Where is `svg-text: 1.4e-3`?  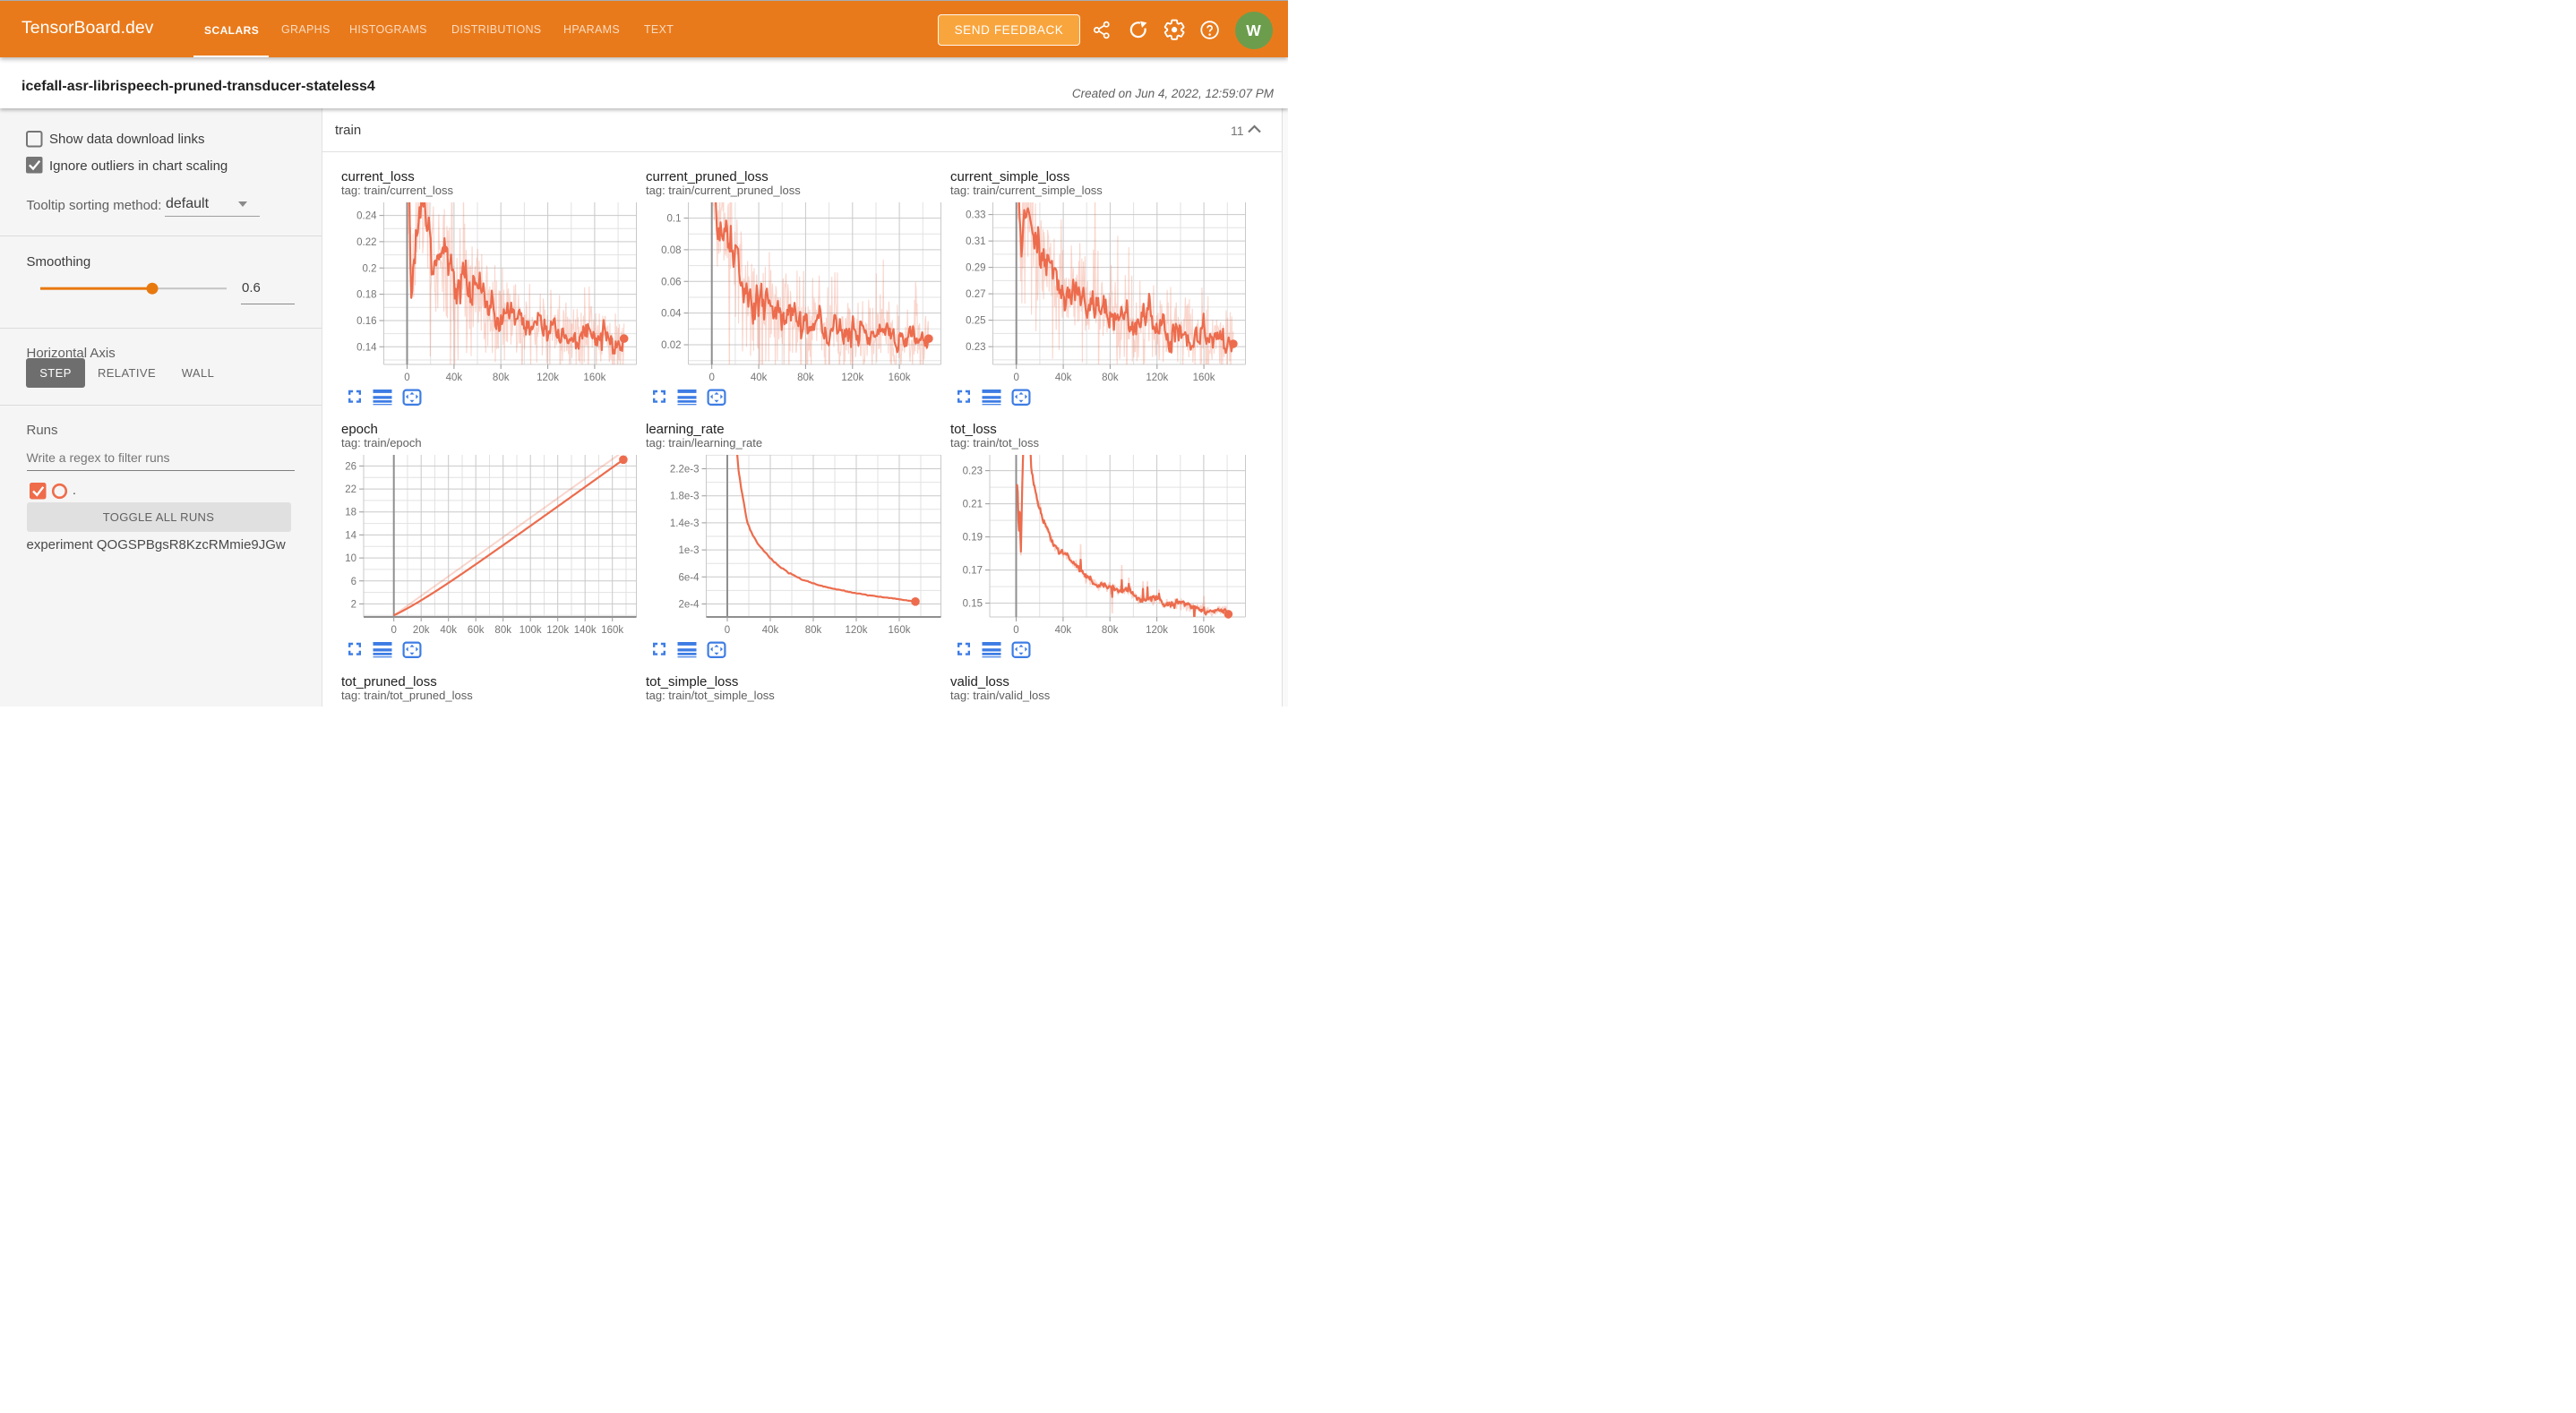 svg-text: 1.4e-3 is located at coordinates (685, 523).